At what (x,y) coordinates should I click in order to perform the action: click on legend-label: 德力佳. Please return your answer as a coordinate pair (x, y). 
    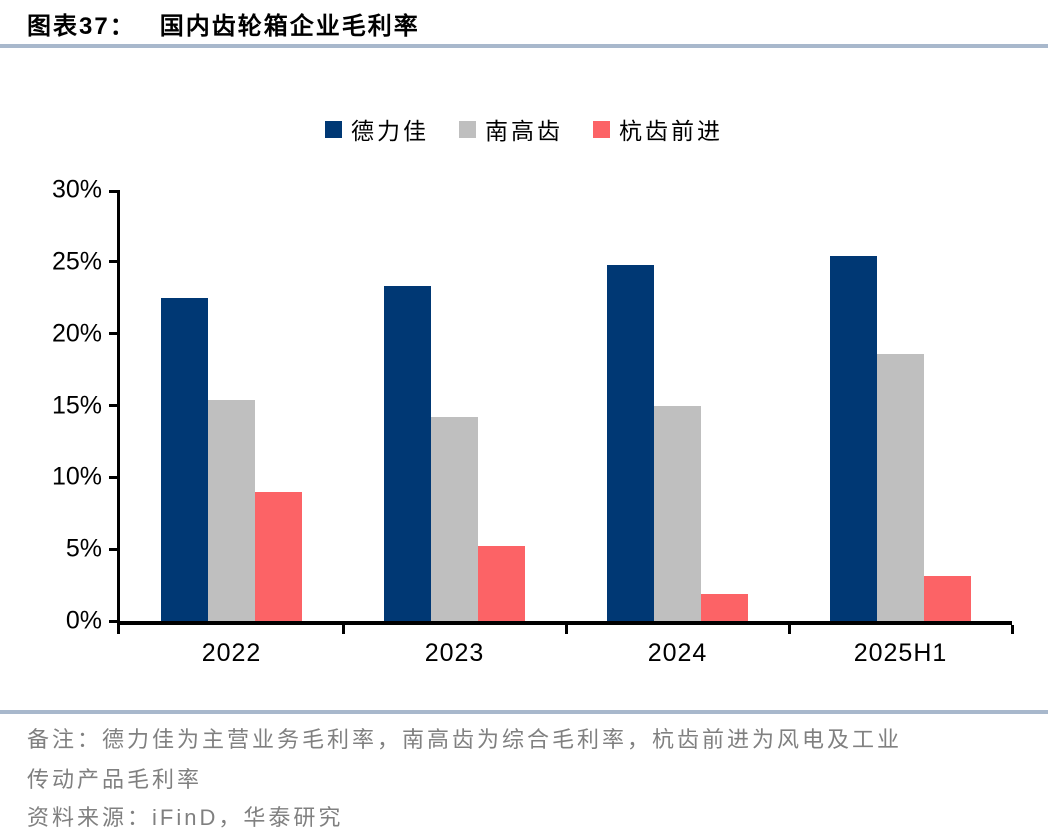
    Looking at the image, I should click on (390, 131).